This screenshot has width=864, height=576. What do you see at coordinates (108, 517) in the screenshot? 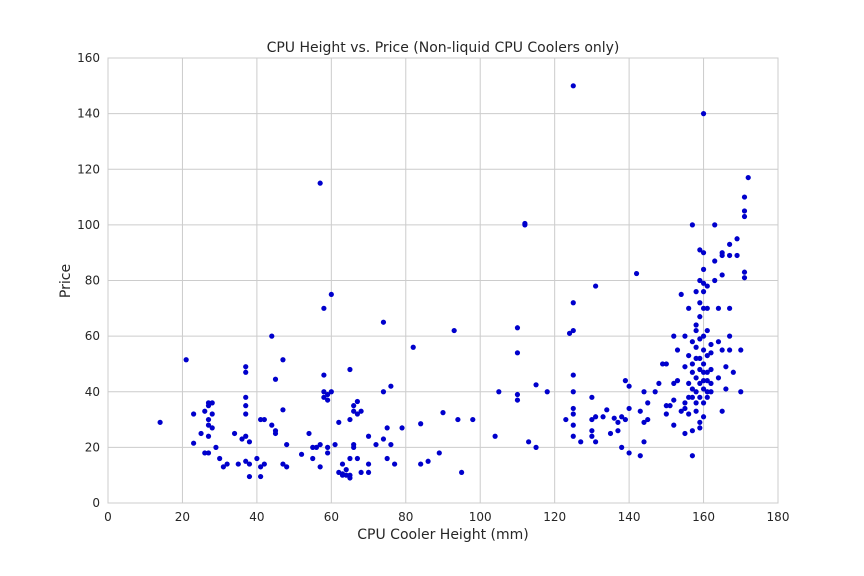
I see `x-tick-label: 0` at bounding box center [108, 517].